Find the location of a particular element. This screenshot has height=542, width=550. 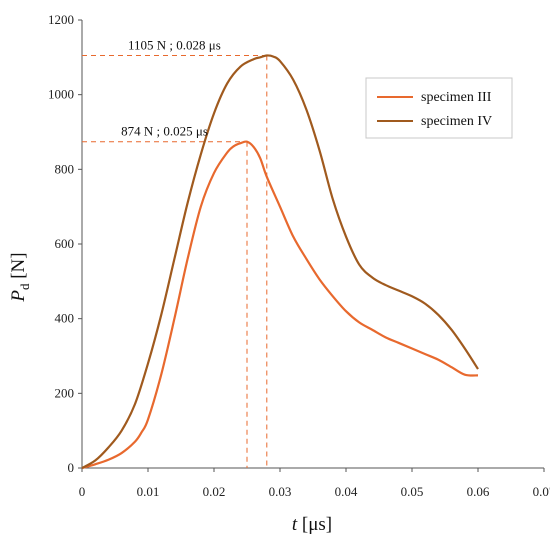

legend: specimen III specimen IV is located at coordinates (439, 108).